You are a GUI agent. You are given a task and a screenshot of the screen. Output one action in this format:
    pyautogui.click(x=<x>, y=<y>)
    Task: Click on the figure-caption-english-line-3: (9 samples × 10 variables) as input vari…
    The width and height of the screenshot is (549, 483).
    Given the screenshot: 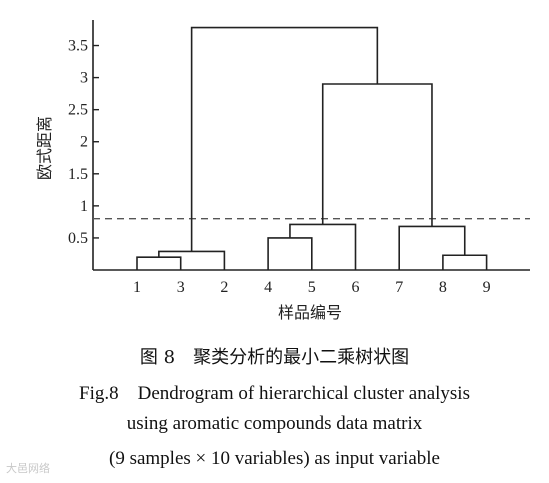 What is the action you would take?
    pyautogui.click(x=274, y=458)
    